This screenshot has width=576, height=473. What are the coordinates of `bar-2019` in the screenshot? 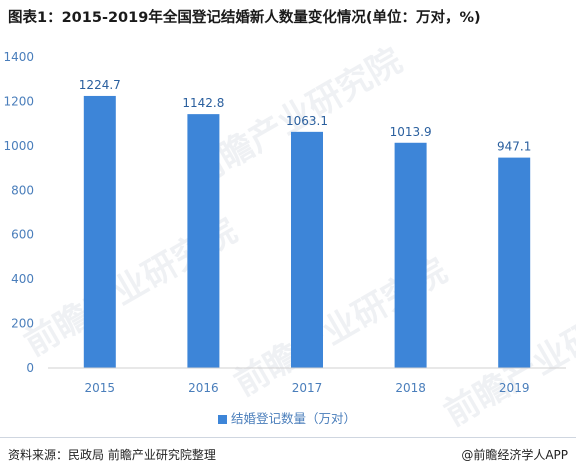 It's located at (514, 262).